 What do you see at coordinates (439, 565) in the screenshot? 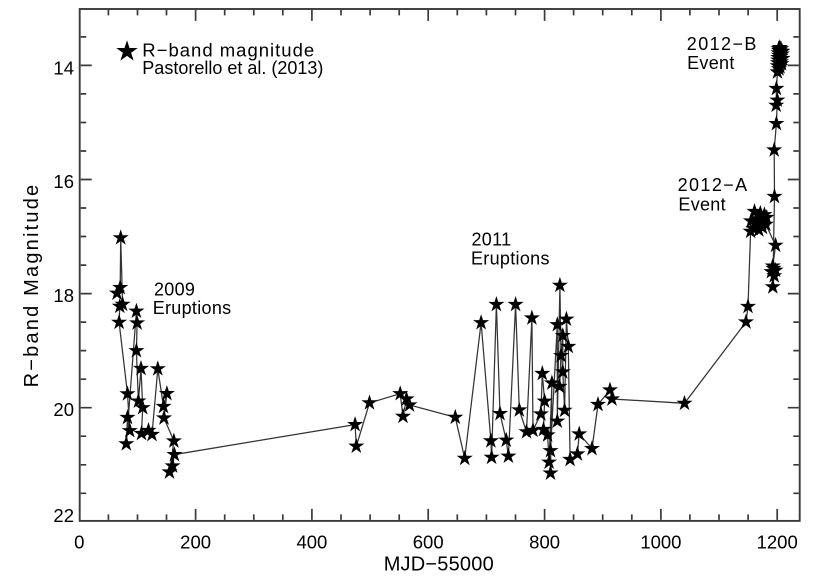
I see `svg-text: MJD−55000` at bounding box center [439, 565].